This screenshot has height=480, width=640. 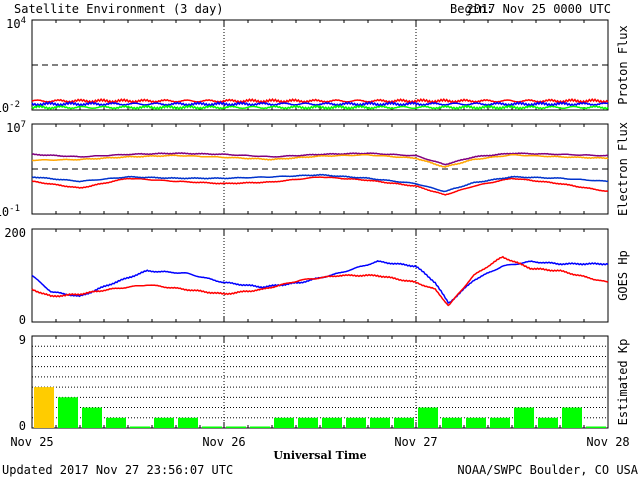 What do you see at coordinates (607, 442) in the screenshot?
I see `x-tick-label: Nov 28` at bounding box center [607, 442].